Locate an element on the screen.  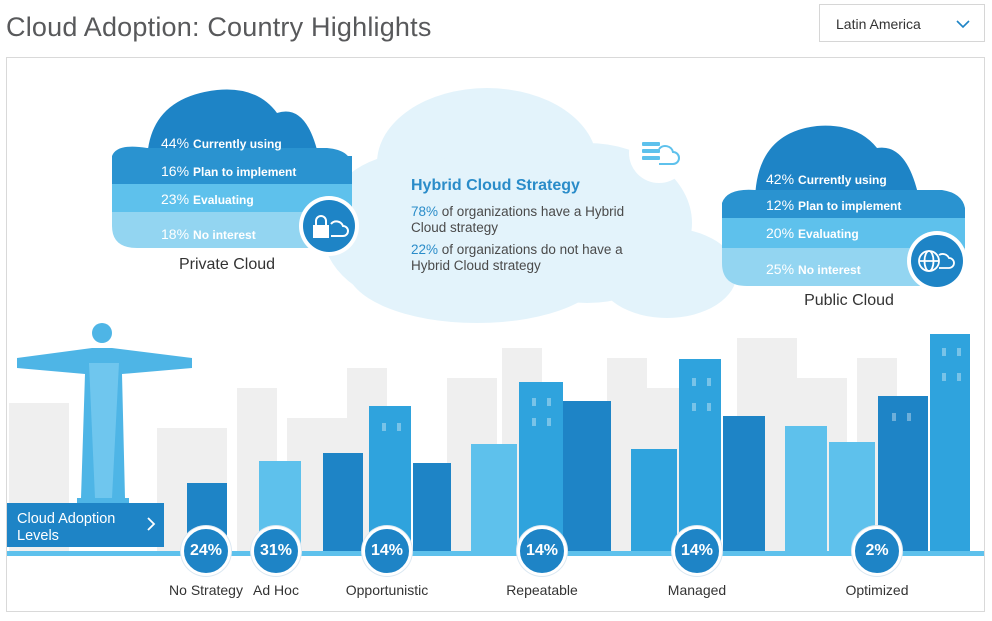
cloud-adoption-levels-button: Cloud Adoption Levels is located at coordinates (85, 525).